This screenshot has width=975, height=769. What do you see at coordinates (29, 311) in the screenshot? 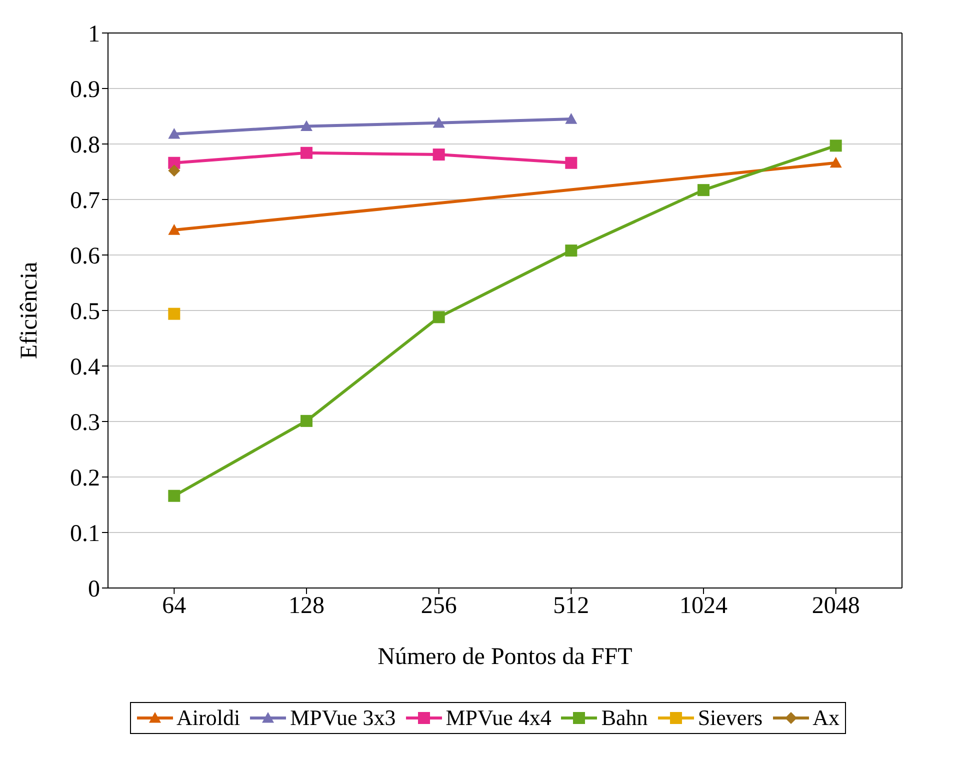
I see `y-axis-title: Eficiência` at bounding box center [29, 311].